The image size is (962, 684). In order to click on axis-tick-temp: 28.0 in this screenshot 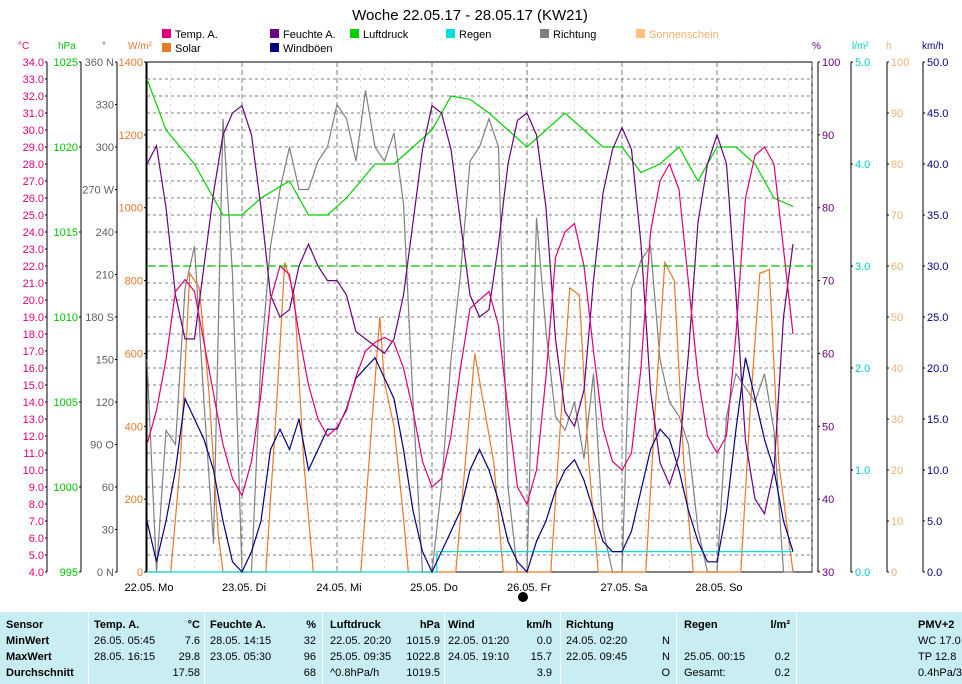, I will do `click(33, 165)`.